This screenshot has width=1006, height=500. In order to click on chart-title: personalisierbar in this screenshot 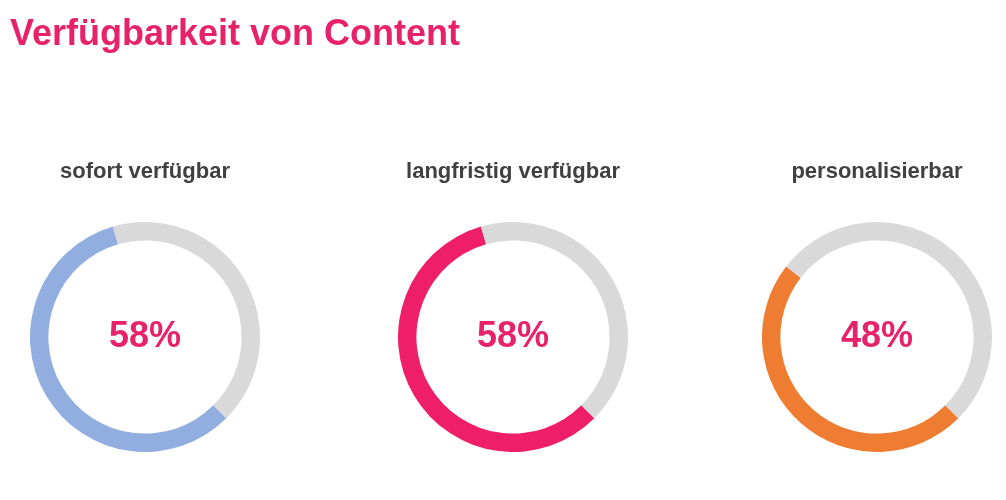, I will do `click(877, 171)`.